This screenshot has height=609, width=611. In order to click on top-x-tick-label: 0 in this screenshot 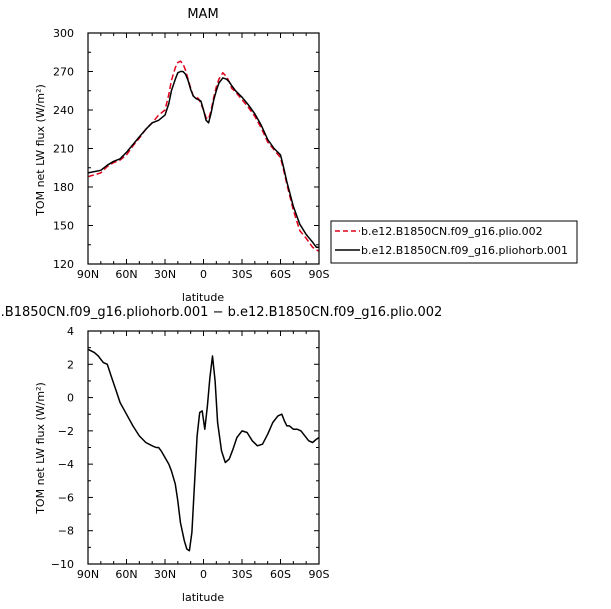, I will do `click(203, 274)`.